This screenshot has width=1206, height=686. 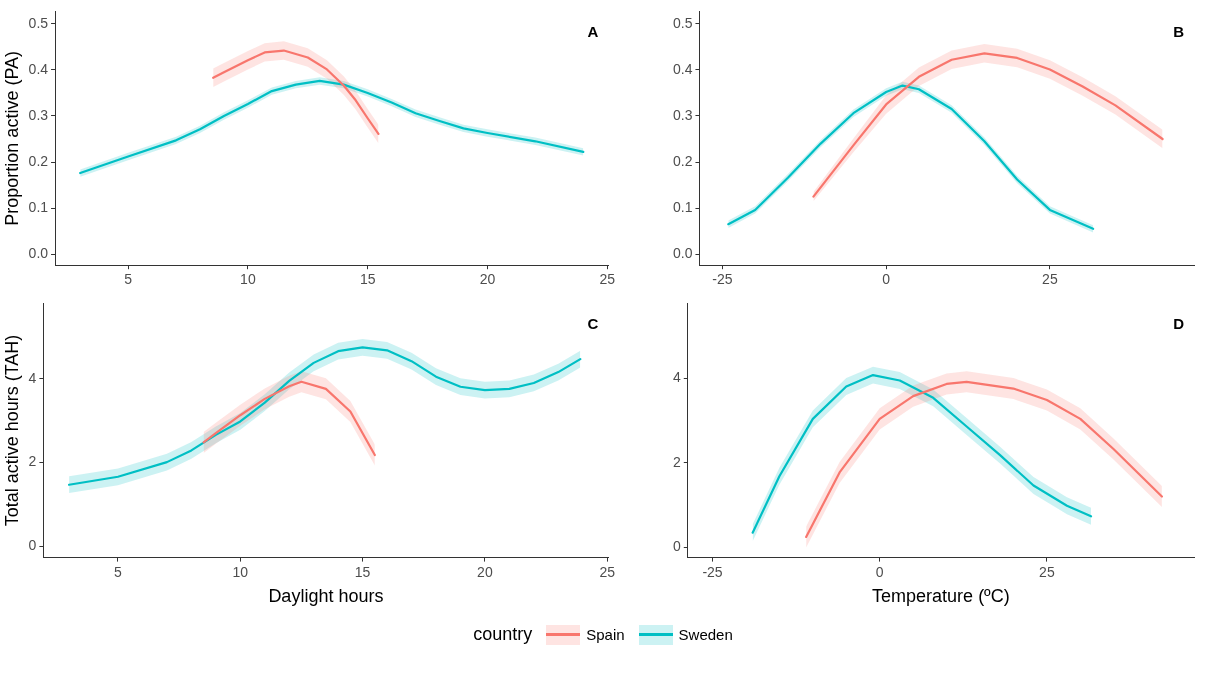 What do you see at coordinates (593, 32) in the screenshot?
I see `text: A` at bounding box center [593, 32].